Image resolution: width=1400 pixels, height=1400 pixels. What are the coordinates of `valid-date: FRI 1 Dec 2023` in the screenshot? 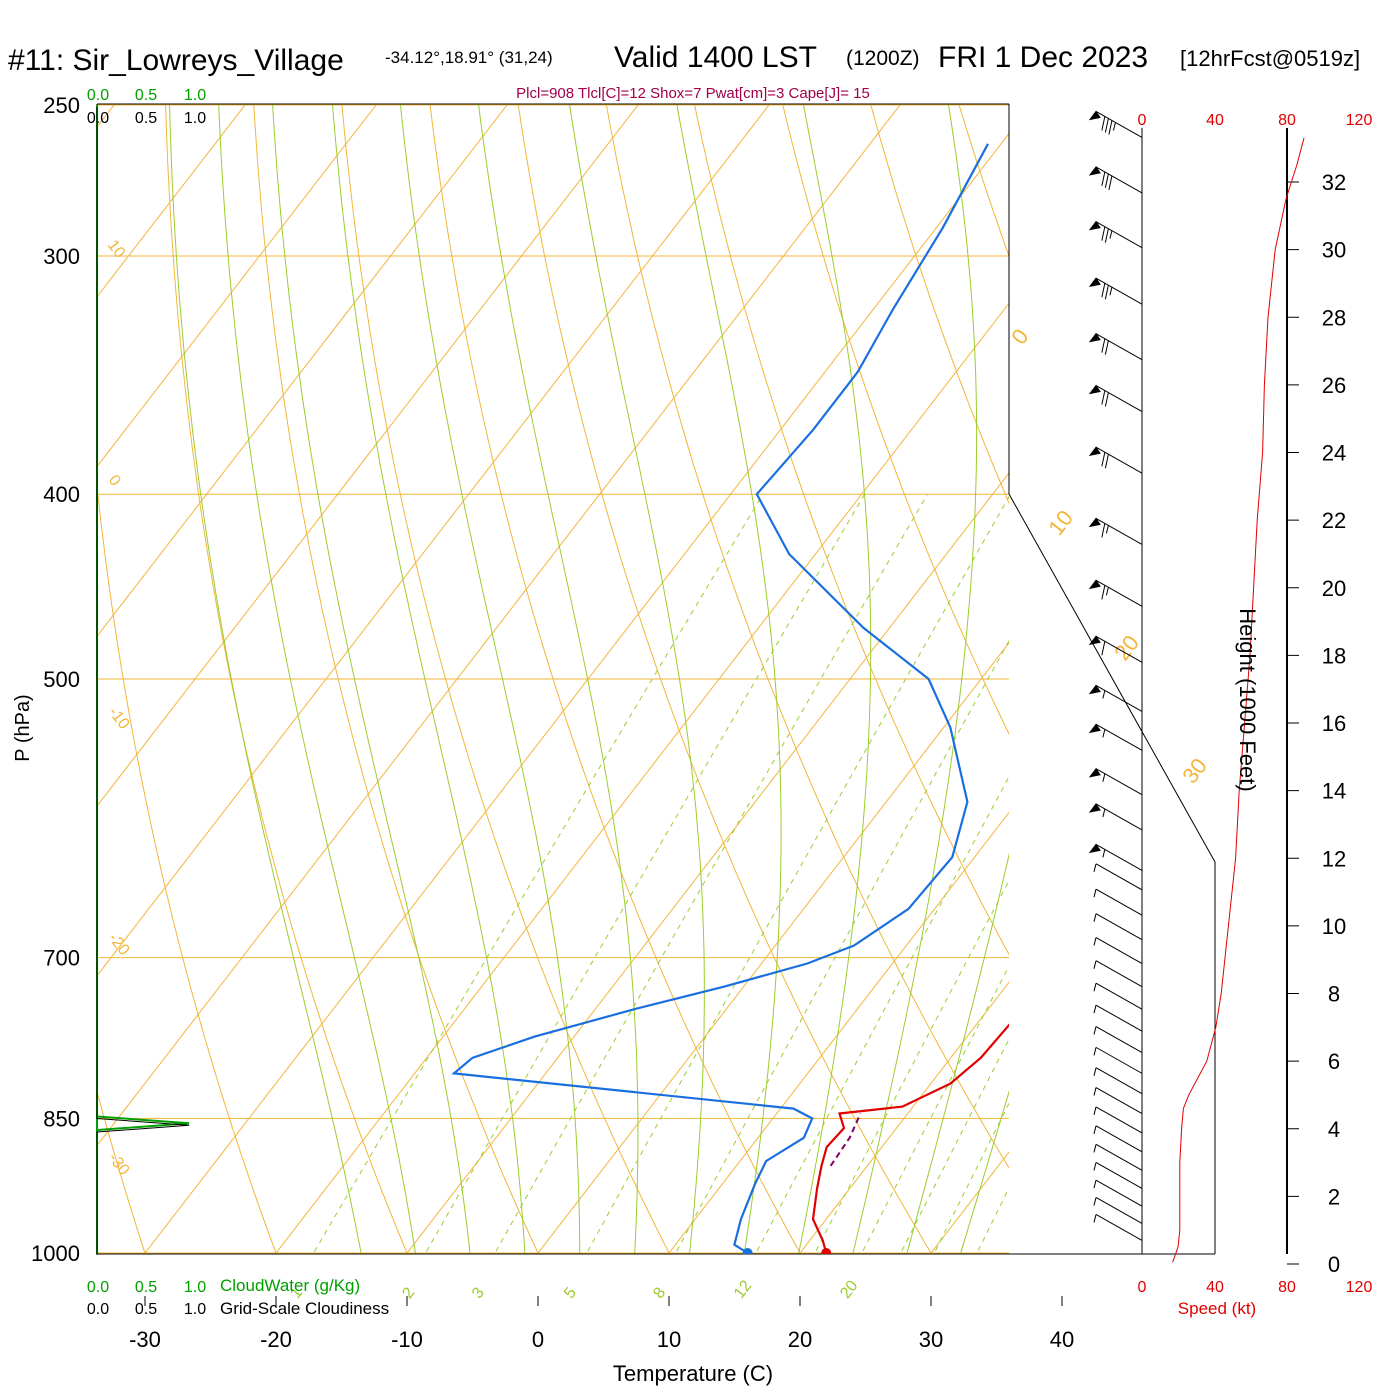 It's located at (1043, 57).